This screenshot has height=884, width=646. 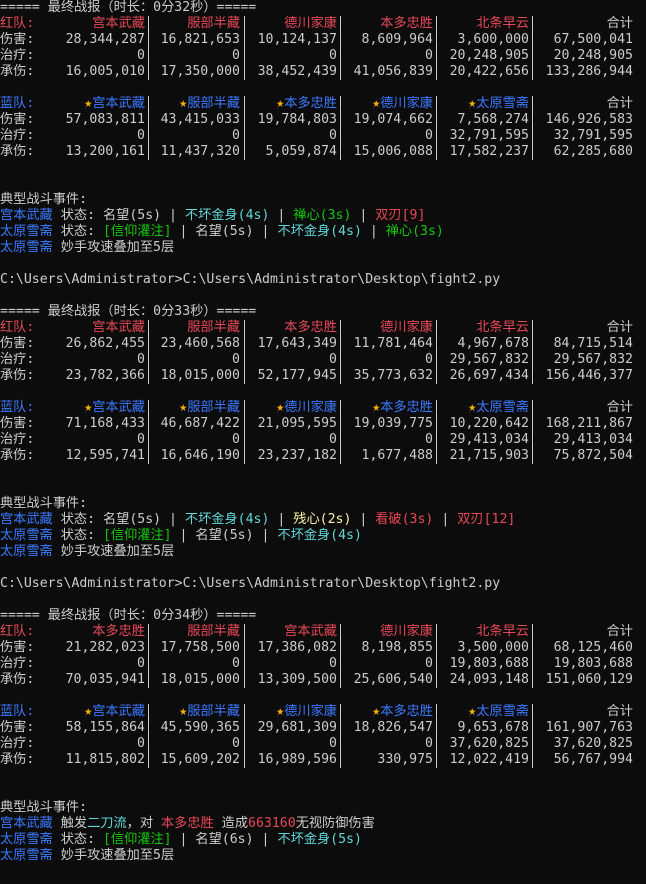 What do you see at coordinates (310, 711) in the screenshot?
I see `member-name-text: 德川家康` at bounding box center [310, 711].